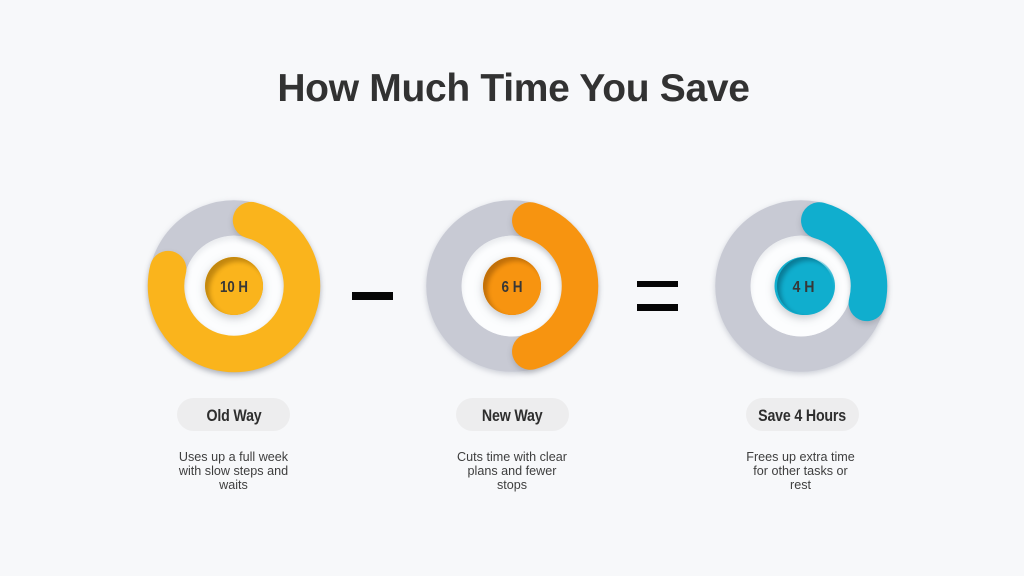 This screenshot has height=576, width=1024. Describe the element at coordinates (234, 287) in the screenshot. I see `svg-text: 10 H` at that location.